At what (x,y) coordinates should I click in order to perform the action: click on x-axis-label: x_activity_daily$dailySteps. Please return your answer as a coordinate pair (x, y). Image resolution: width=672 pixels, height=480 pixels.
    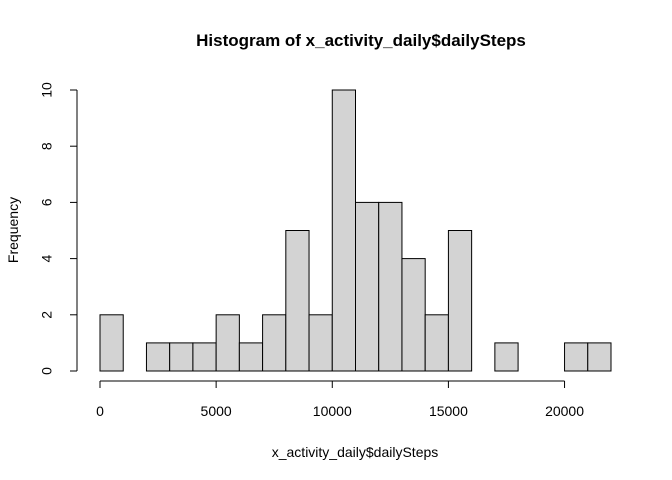
    Looking at the image, I should click on (355, 452).